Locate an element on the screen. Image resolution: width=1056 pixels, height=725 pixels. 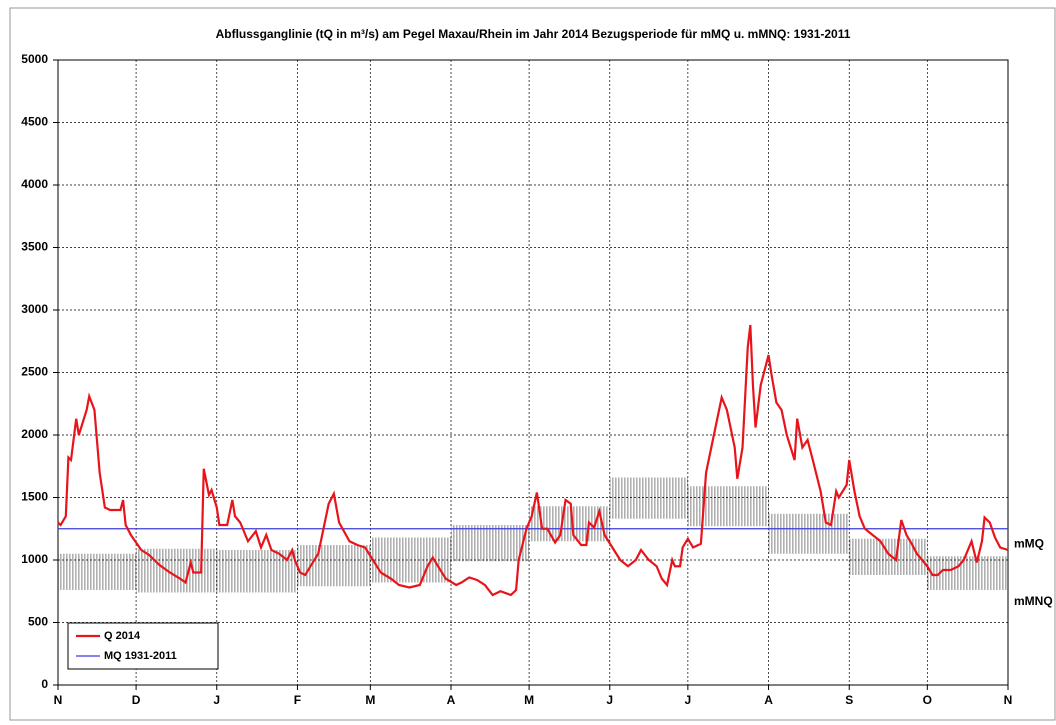
y-tick-label: 500 is located at coordinates (38, 622).